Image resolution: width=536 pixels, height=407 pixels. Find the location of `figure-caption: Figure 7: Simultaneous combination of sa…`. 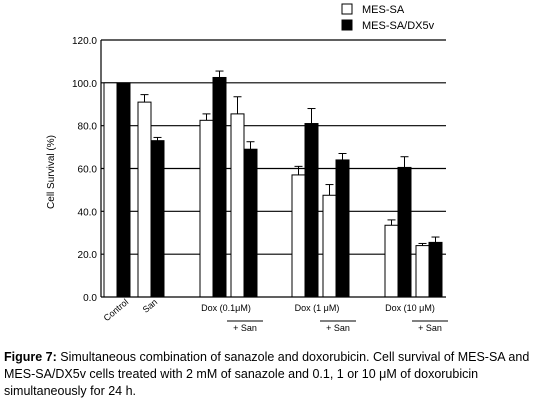

figure-caption: Figure 7: Simultaneous combination of sa… is located at coordinates (268, 374).